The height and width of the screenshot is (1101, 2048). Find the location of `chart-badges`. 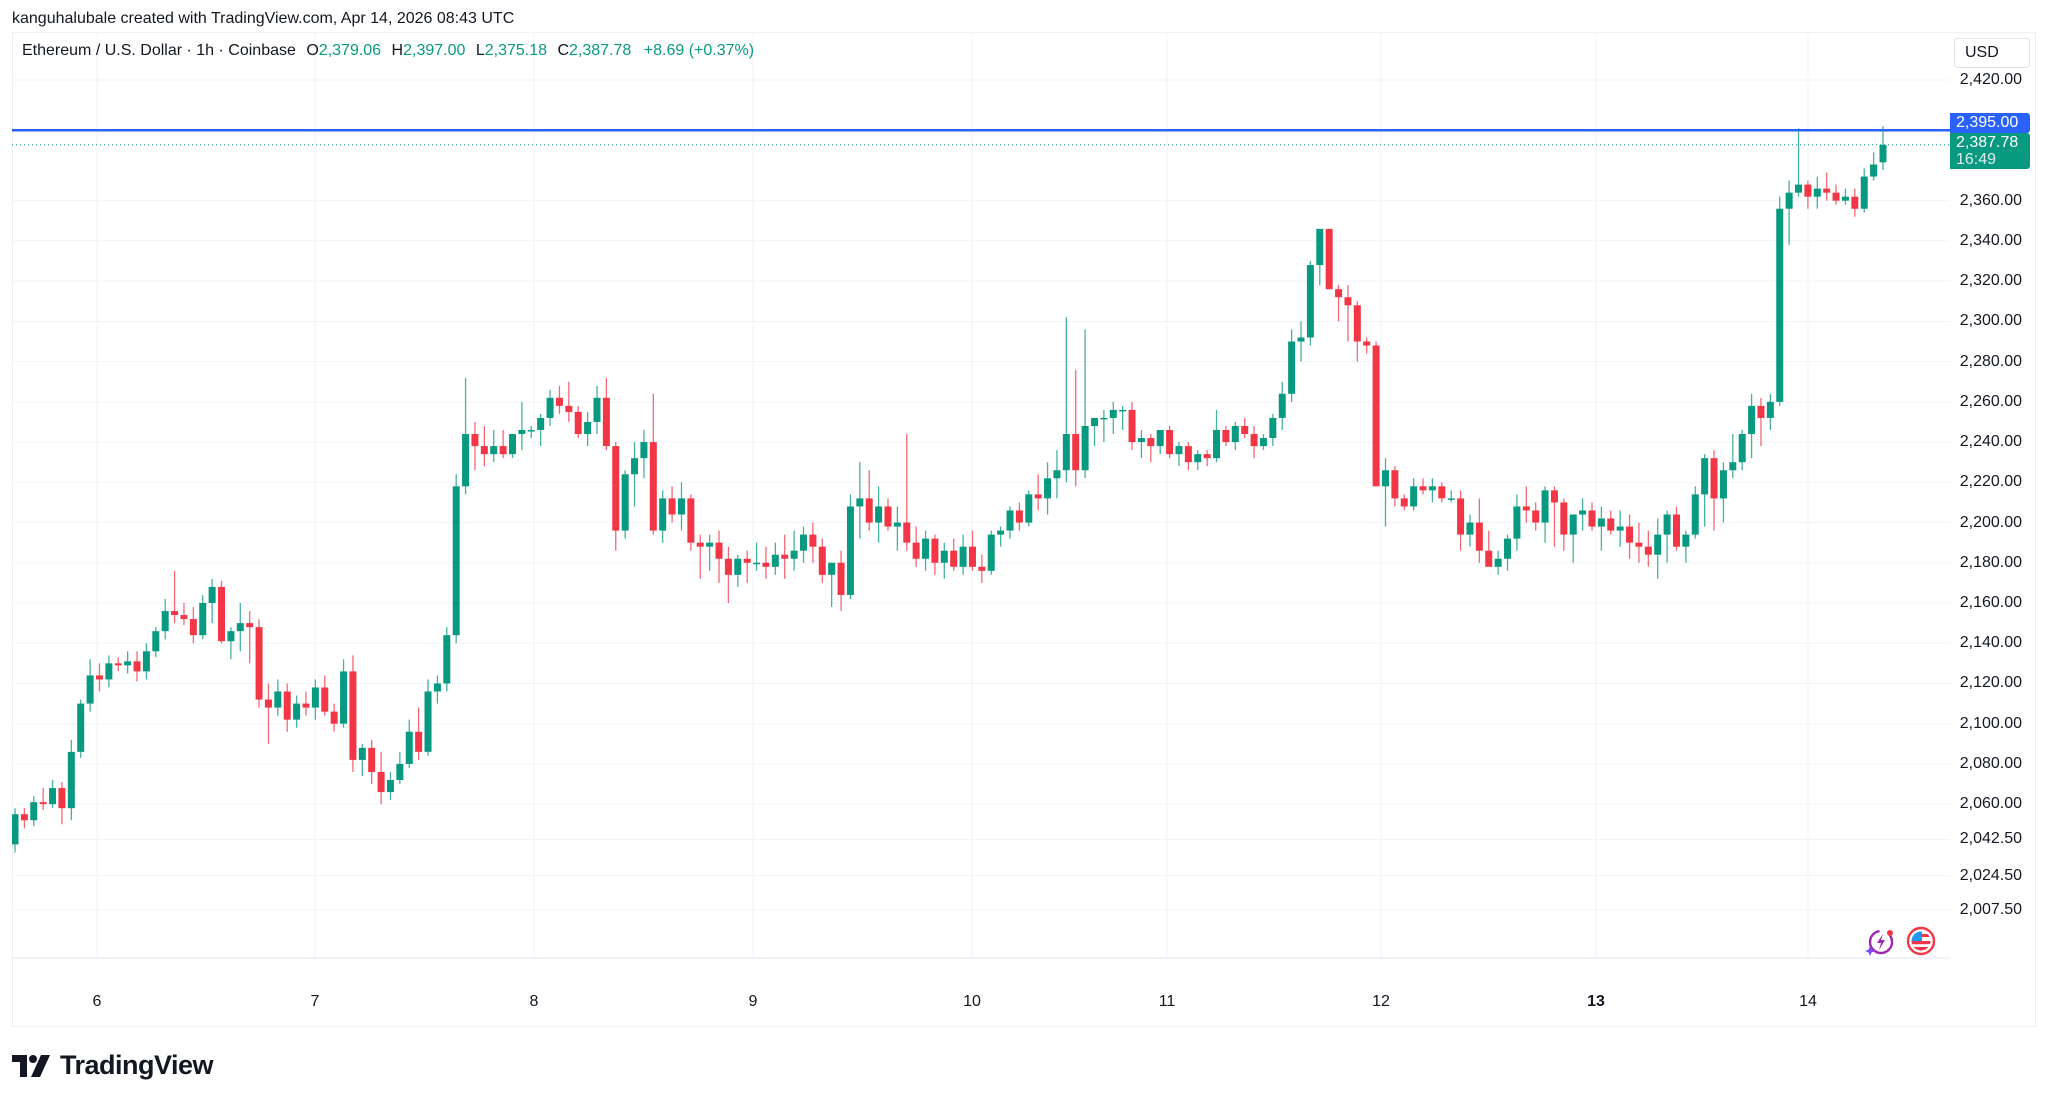

chart-badges is located at coordinates (1900, 944).